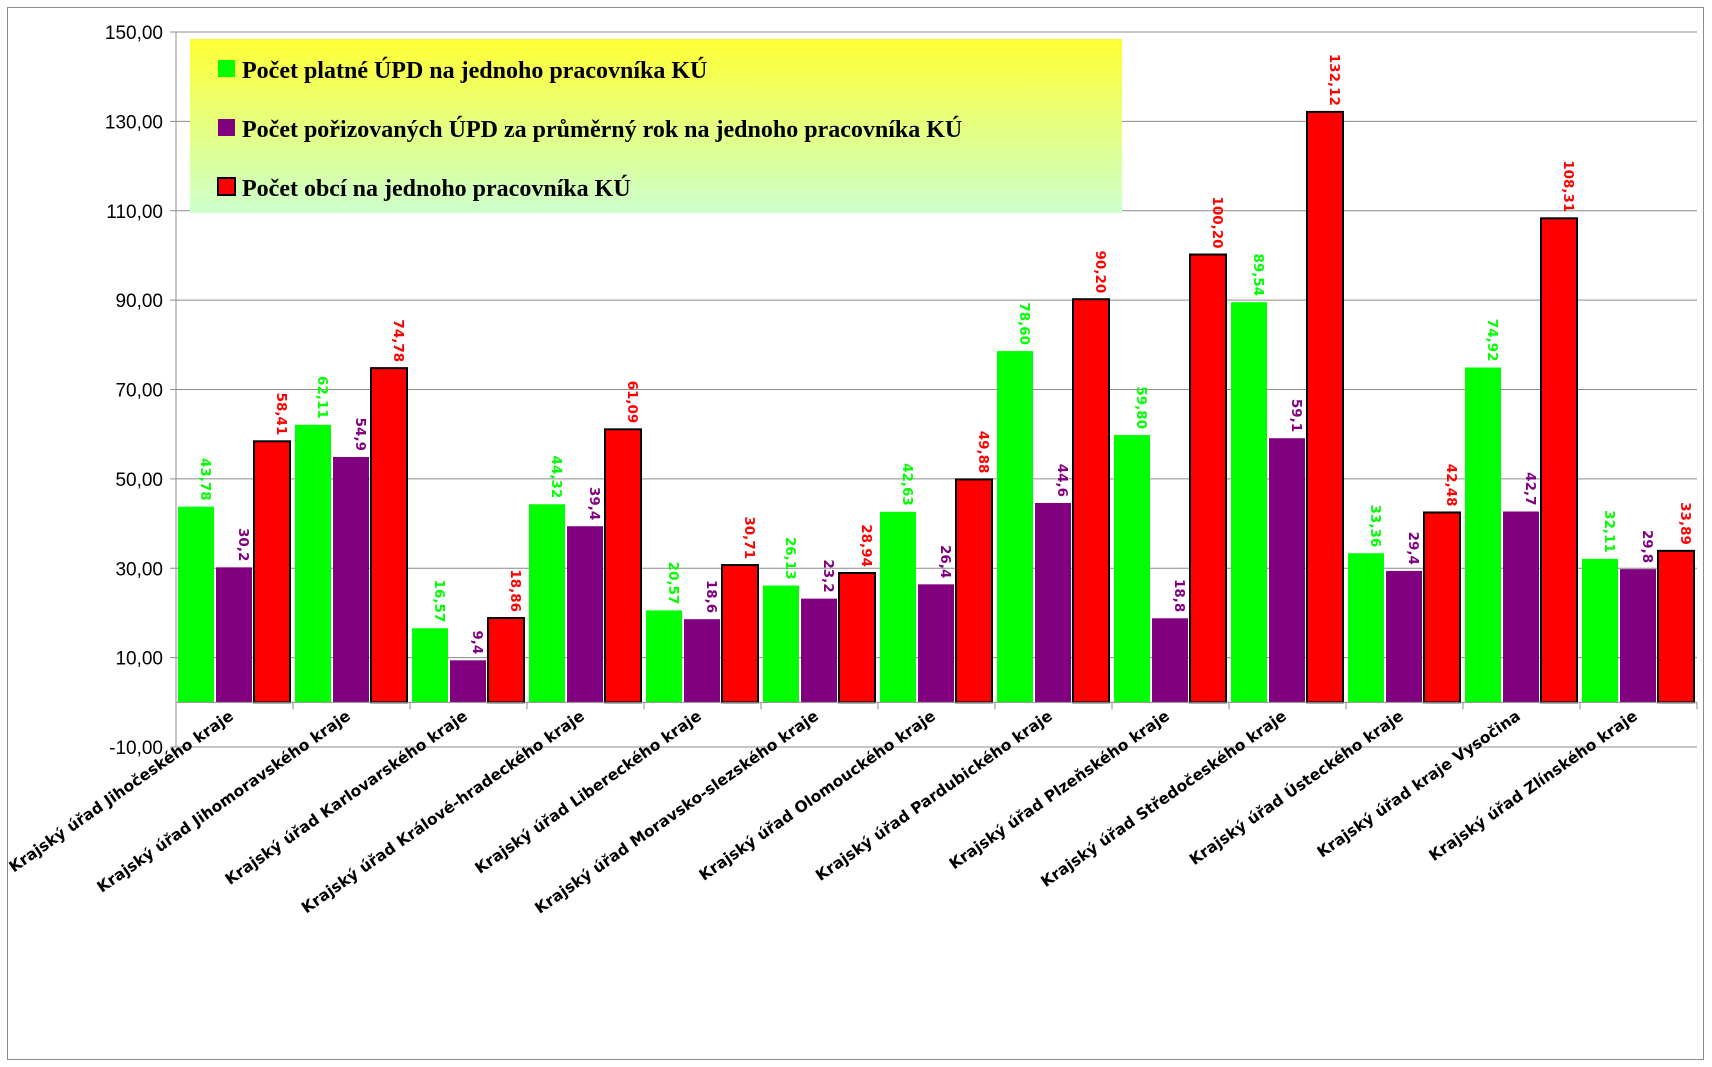  What do you see at coordinates (1258, 274) in the screenshot?
I see `data-label: 89,54` at bounding box center [1258, 274].